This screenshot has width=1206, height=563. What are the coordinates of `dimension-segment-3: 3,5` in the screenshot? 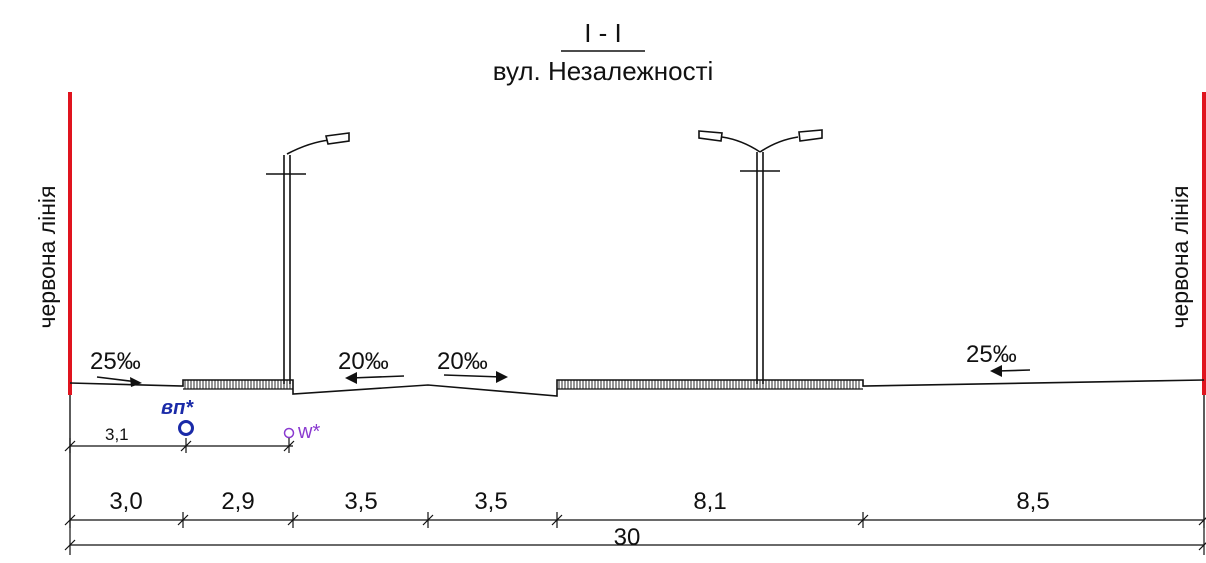 It's located at (360, 501).